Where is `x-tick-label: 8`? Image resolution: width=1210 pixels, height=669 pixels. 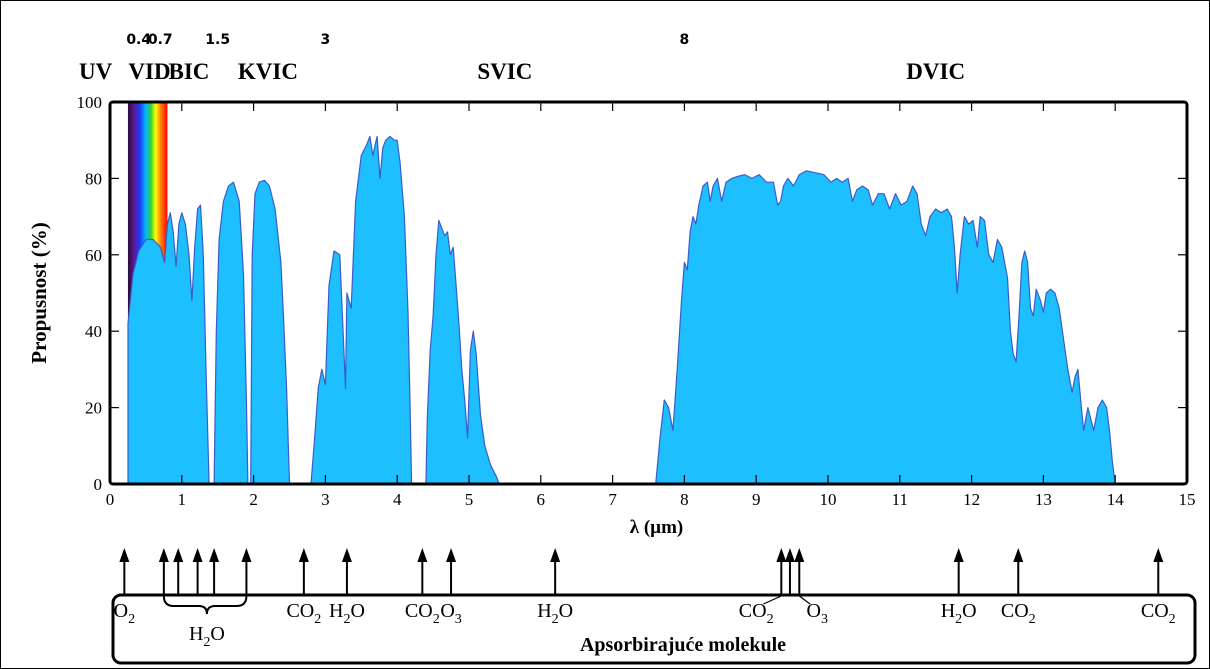
x-tick-label: 8 is located at coordinates (684, 499).